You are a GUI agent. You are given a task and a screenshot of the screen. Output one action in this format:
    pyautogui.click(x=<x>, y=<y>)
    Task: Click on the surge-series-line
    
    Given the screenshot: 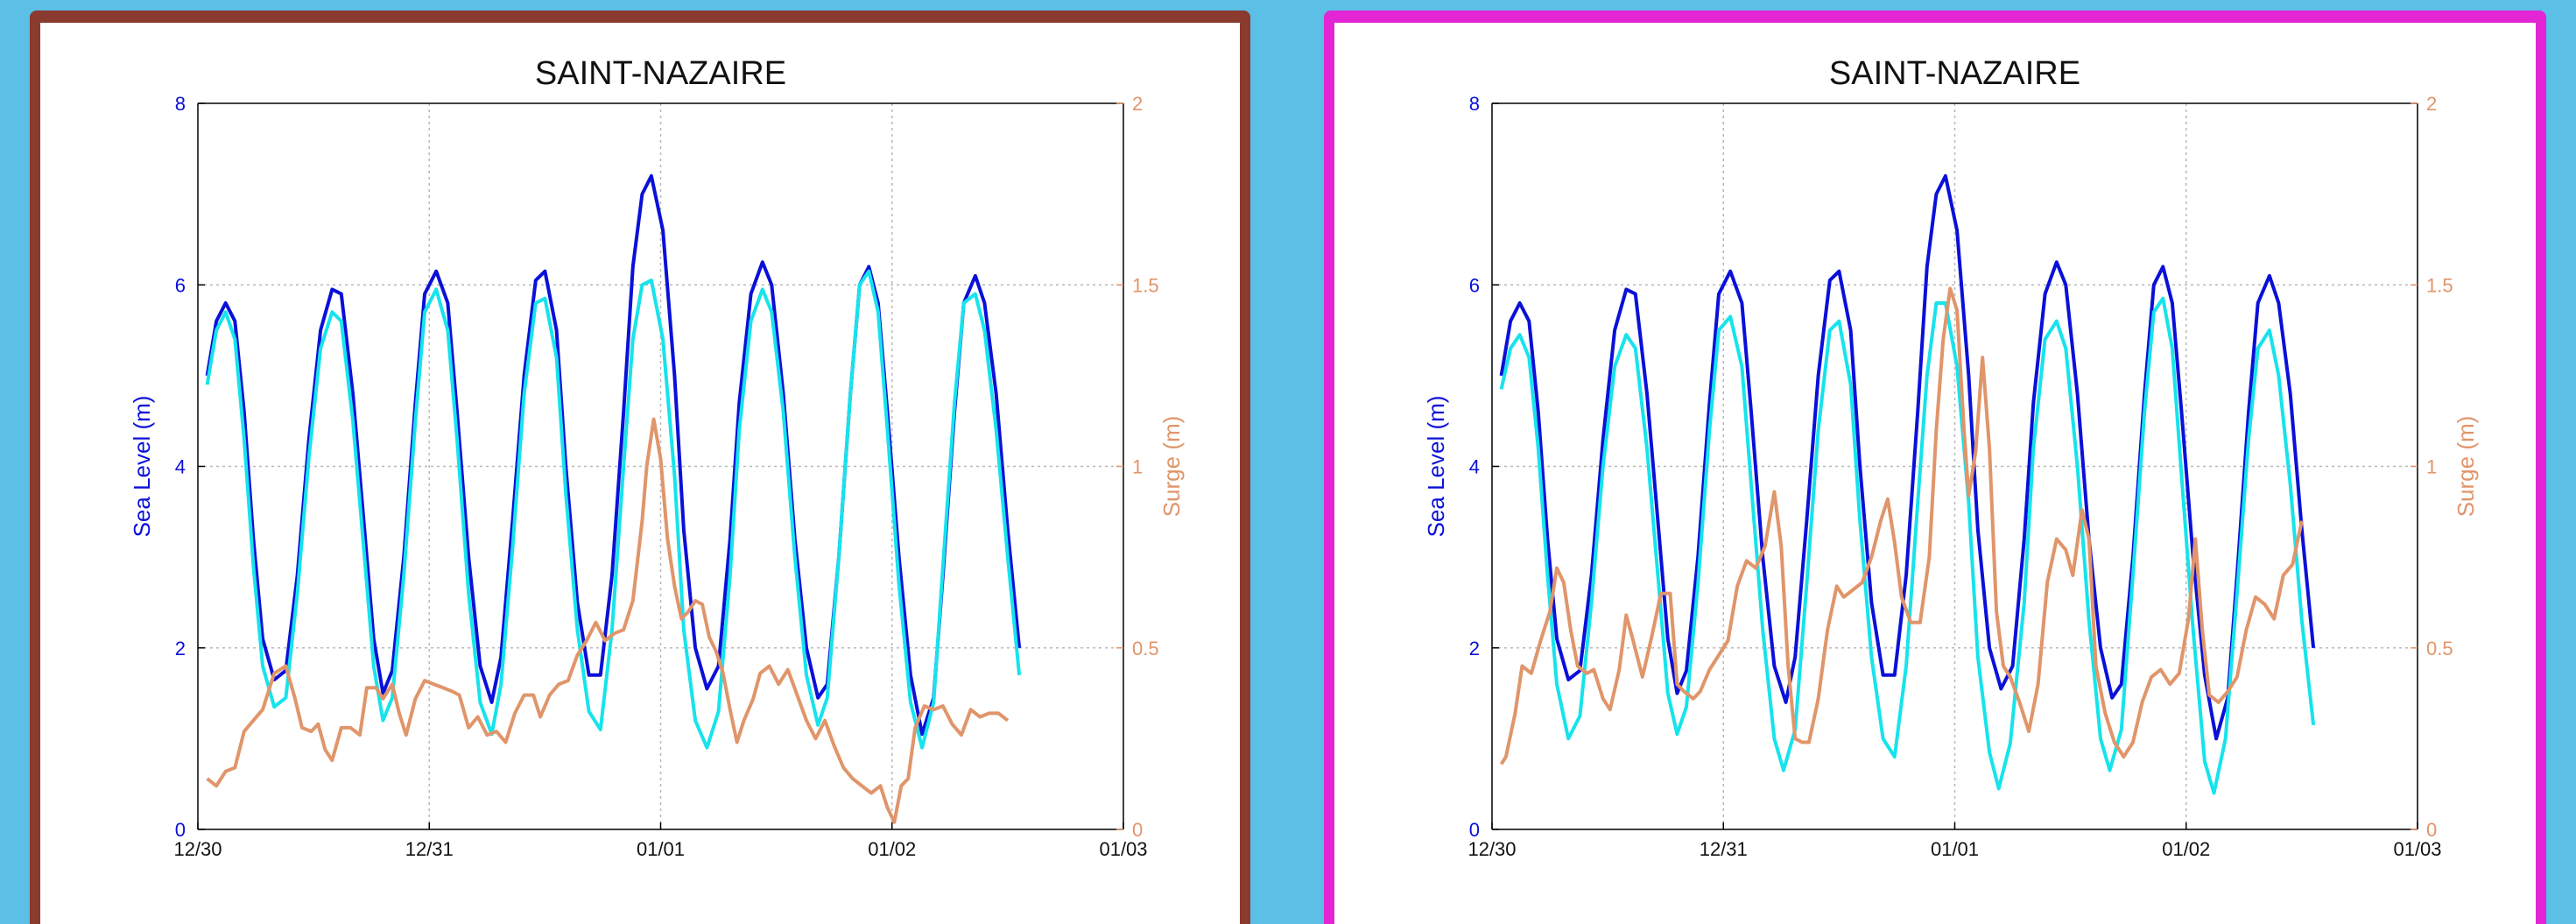 What is the action you would take?
    pyautogui.click(x=608, y=620)
    